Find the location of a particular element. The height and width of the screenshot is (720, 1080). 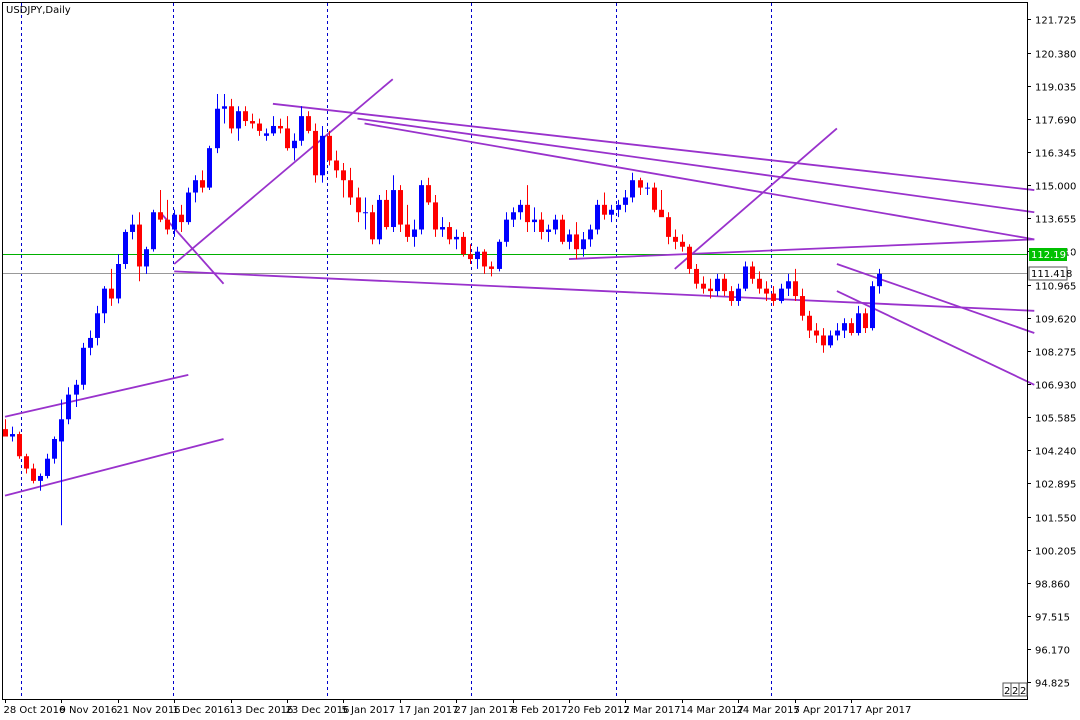

x-tick-label: 17 Apr 2017 is located at coordinates (881, 710).